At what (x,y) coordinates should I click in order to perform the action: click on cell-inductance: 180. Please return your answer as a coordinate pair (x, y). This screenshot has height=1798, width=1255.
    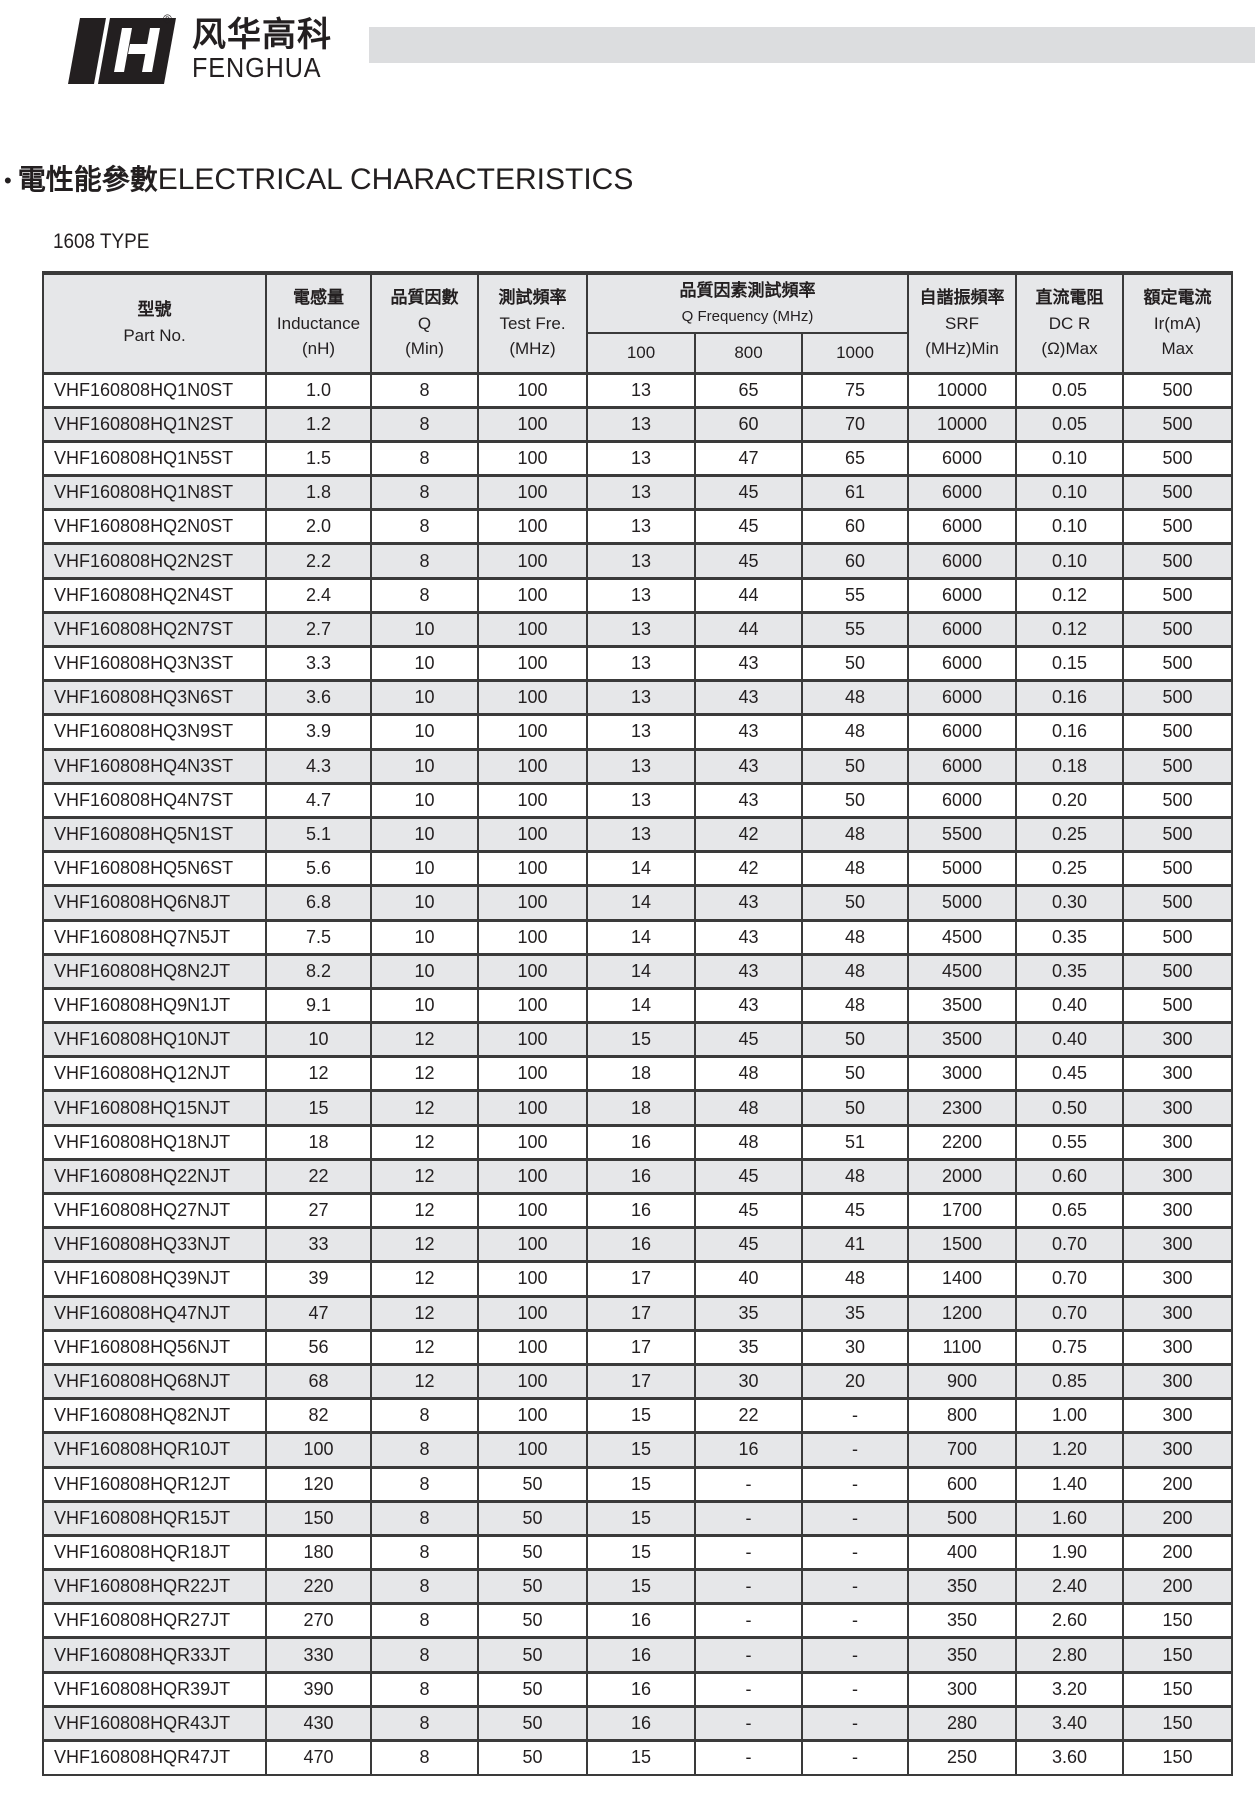
    Looking at the image, I should click on (318, 1552).